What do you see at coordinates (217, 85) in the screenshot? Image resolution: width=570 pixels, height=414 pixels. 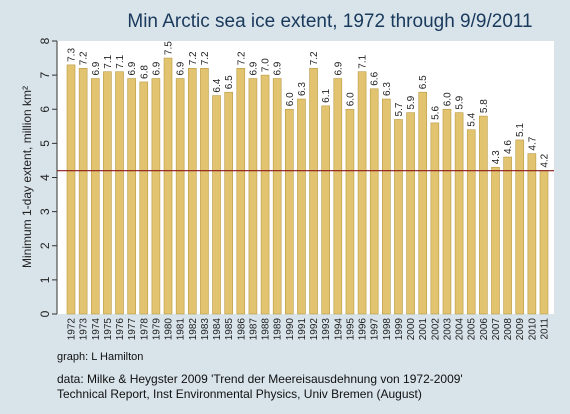 I see `bar-value-label: 6.4` at bounding box center [217, 85].